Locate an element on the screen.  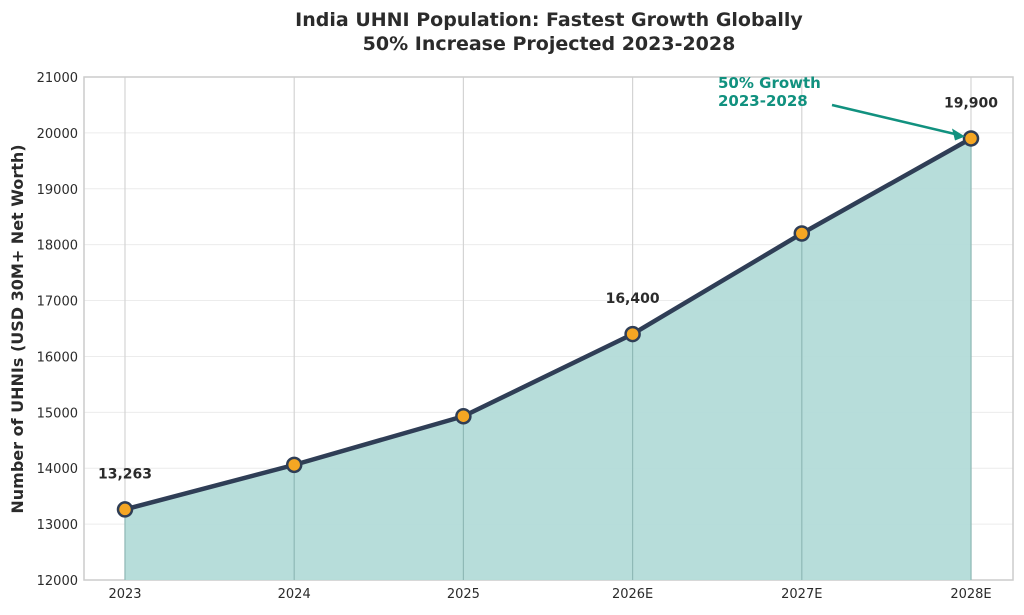
data-label: 16,400 is located at coordinates (633, 299).